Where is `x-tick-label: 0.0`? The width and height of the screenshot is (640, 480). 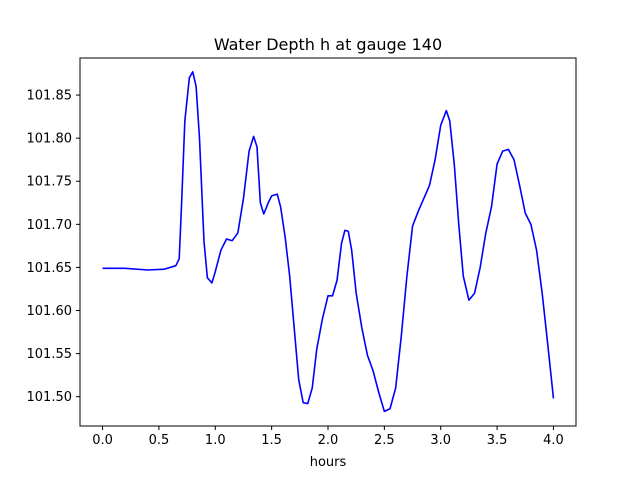
x-tick-label: 0.0 is located at coordinates (102, 440).